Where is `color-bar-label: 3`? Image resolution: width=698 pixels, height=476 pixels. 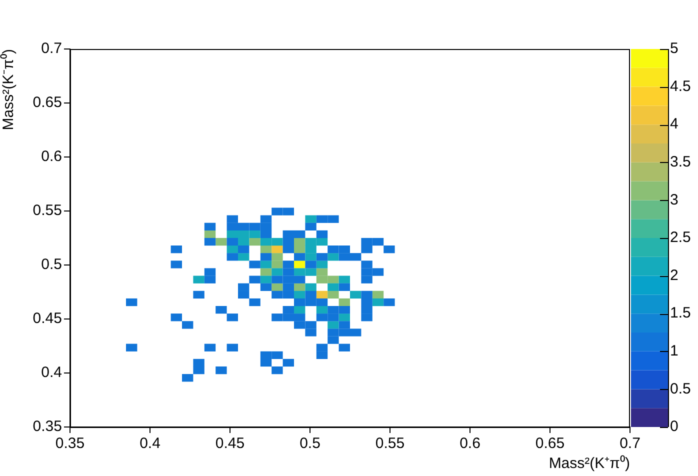 color-bar-label: 3 is located at coordinates (674, 199).